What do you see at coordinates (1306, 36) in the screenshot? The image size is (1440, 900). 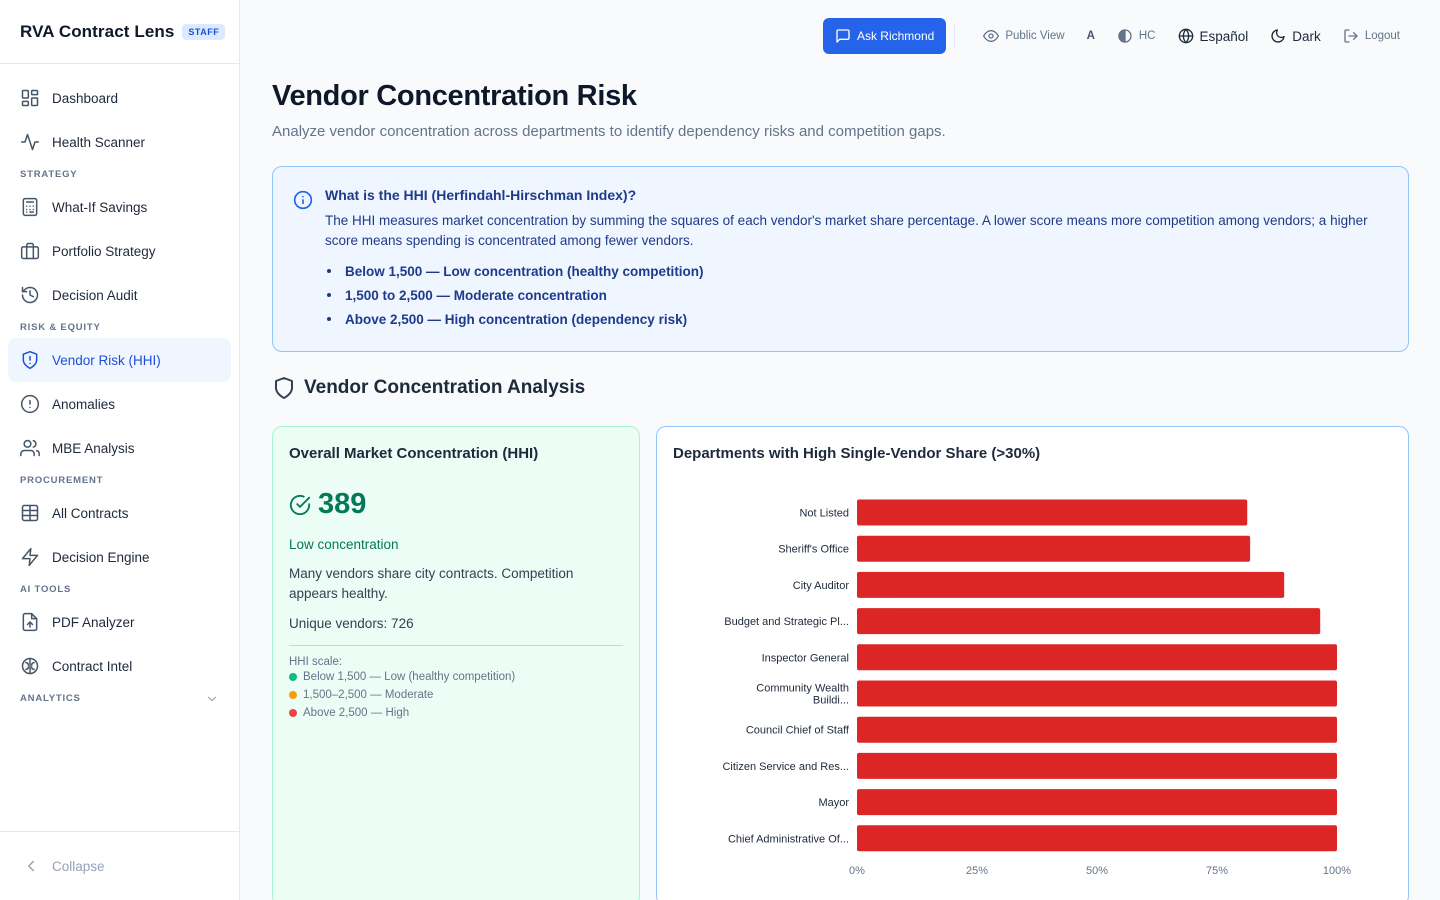 I see `dark-mode-label: Dark` at bounding box center [1306, 36].